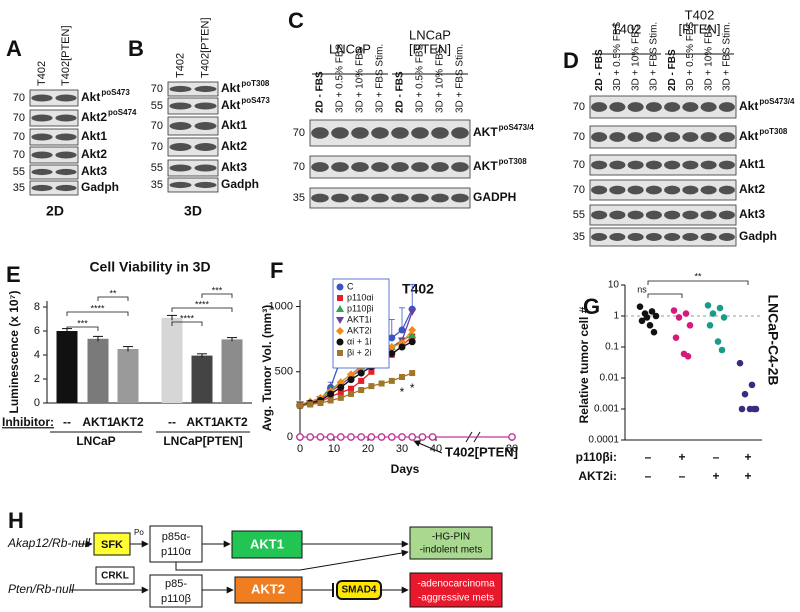 Image resolution: width=800 pixels, height=612 pixels. What do you see at coordinates (428, 447) in the screenshot?
I see `annotation-arrow` at bounding box center [428, 447].